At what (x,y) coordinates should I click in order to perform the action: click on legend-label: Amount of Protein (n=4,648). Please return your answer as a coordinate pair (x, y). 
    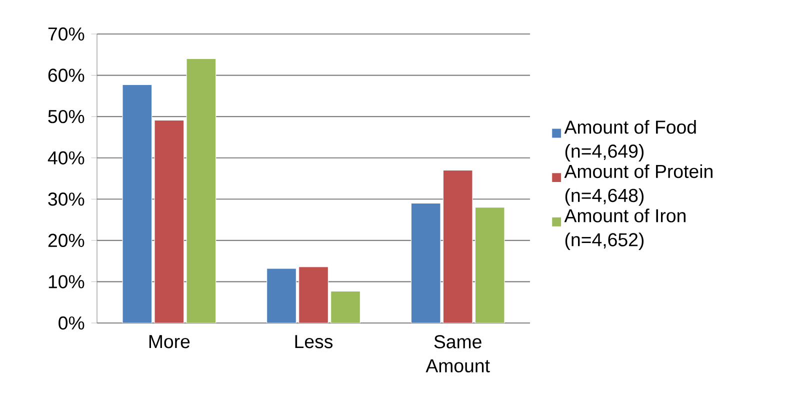
    Looking at the image, I should click on (638, 185).